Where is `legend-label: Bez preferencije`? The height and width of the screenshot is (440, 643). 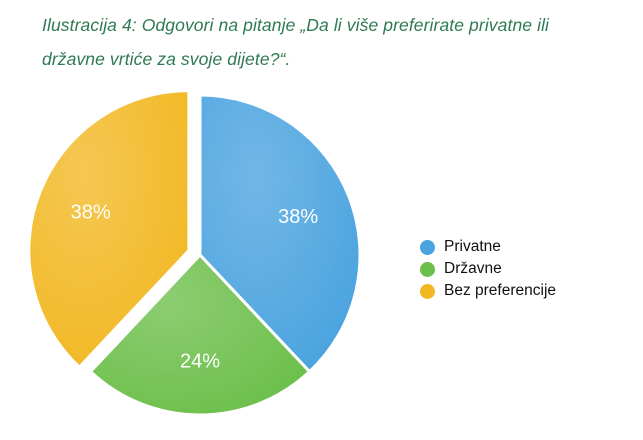 legend-label: Bez preferencije is located at coordinates (500, 290).